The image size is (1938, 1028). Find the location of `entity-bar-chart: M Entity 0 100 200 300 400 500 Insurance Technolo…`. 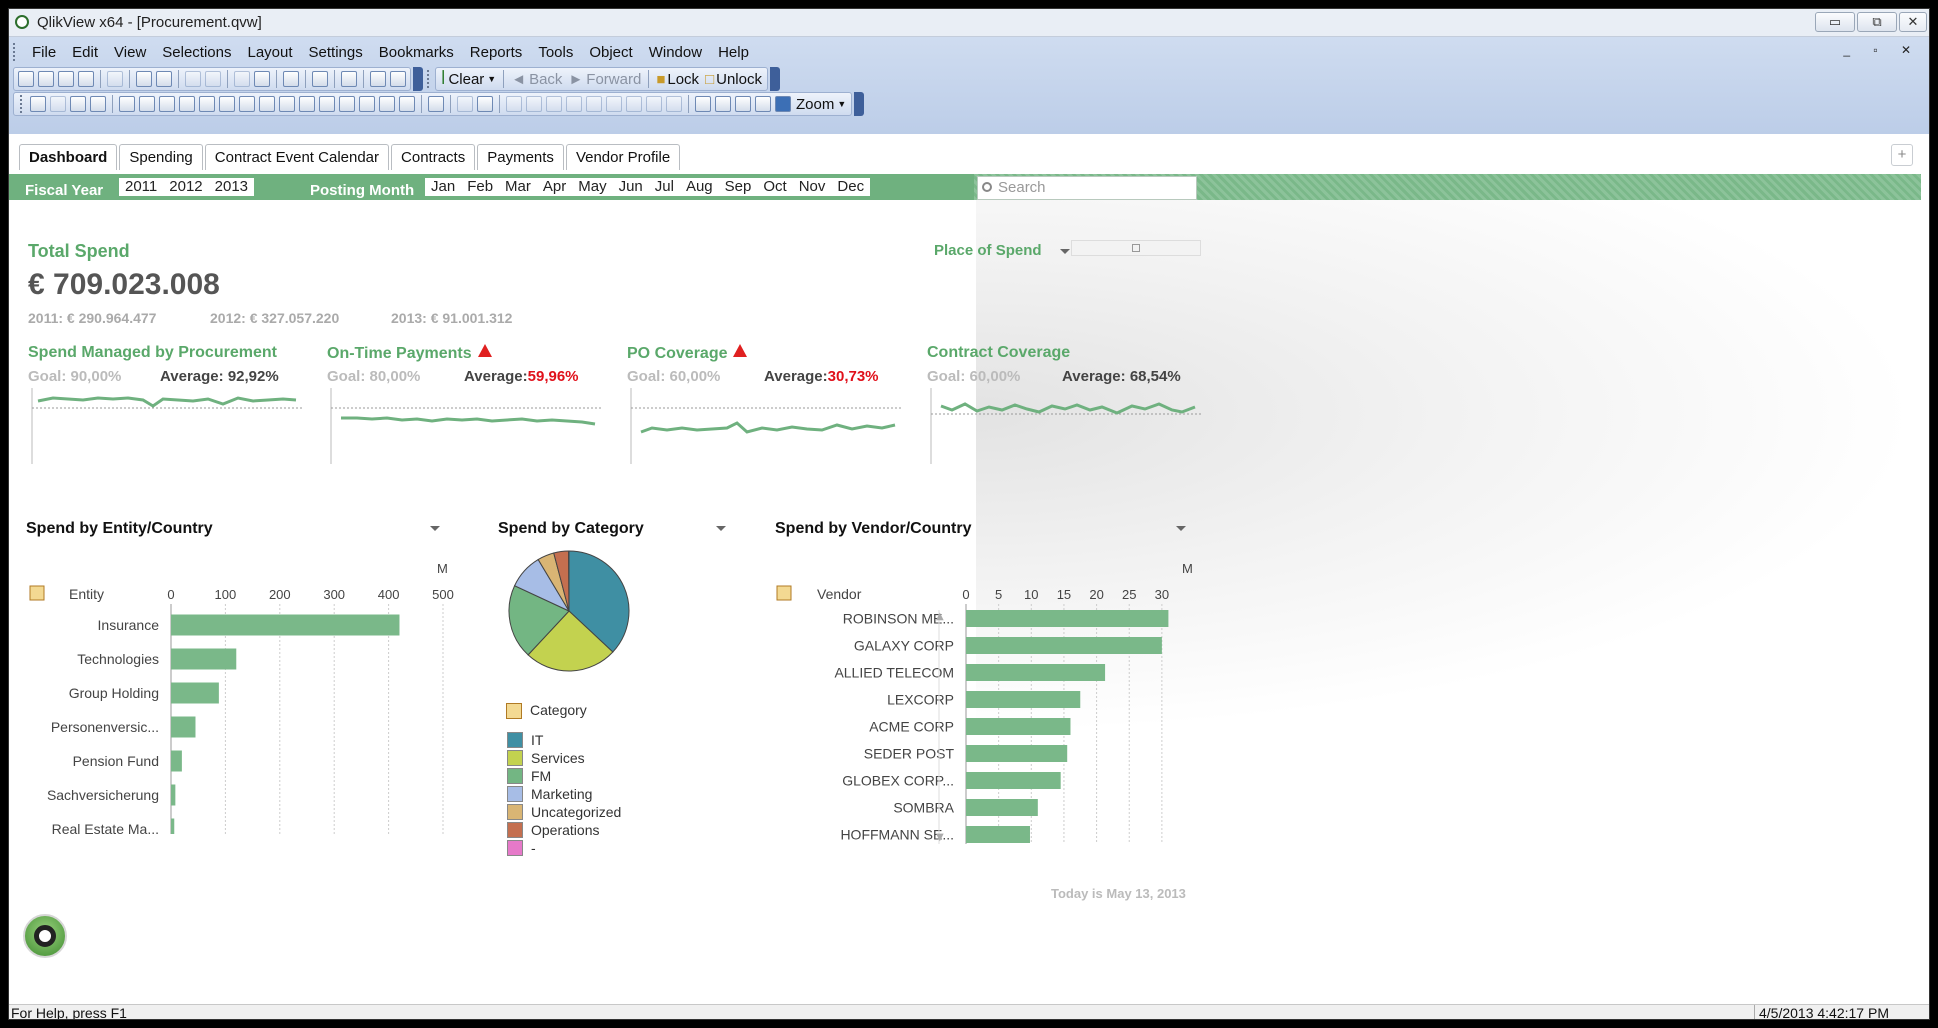

entity-bar-chart: M Entity 0 100 200 300 400 500 Insurance Technolo… is located at coordinates (246, 689).